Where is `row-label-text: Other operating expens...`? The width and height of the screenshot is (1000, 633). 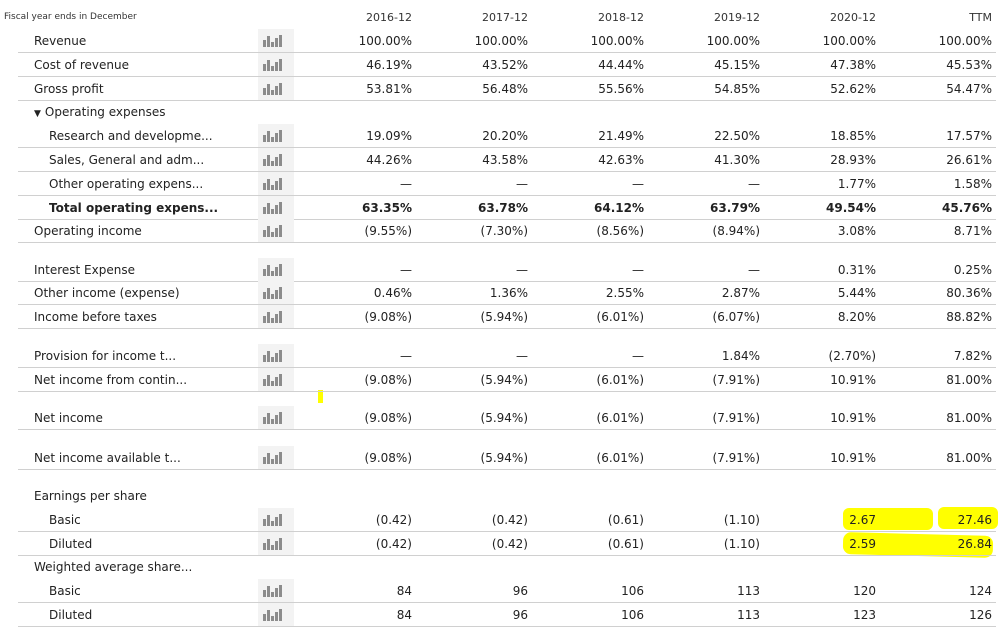 row-label-text: Other operating expens... is located at coordinates (126, 184).